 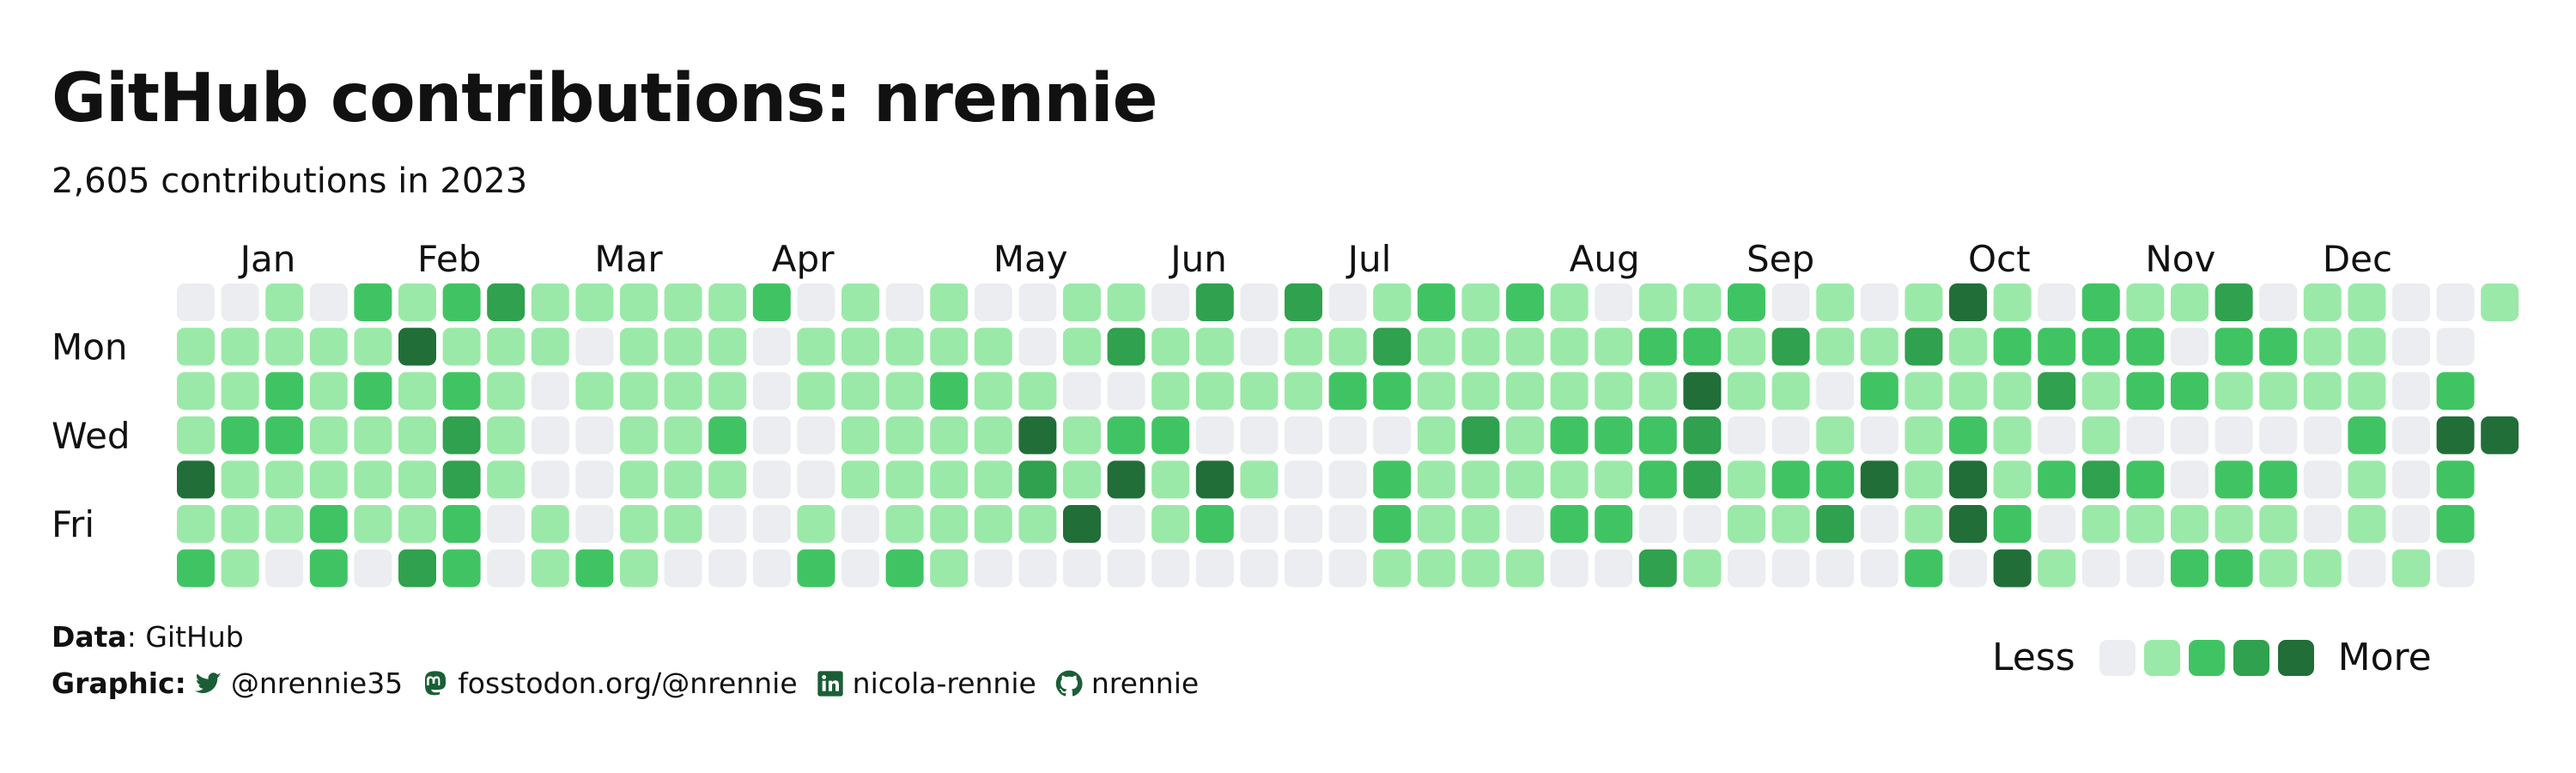 I want to click on day-cell-w47-d3, so click(x=2279, y=435).